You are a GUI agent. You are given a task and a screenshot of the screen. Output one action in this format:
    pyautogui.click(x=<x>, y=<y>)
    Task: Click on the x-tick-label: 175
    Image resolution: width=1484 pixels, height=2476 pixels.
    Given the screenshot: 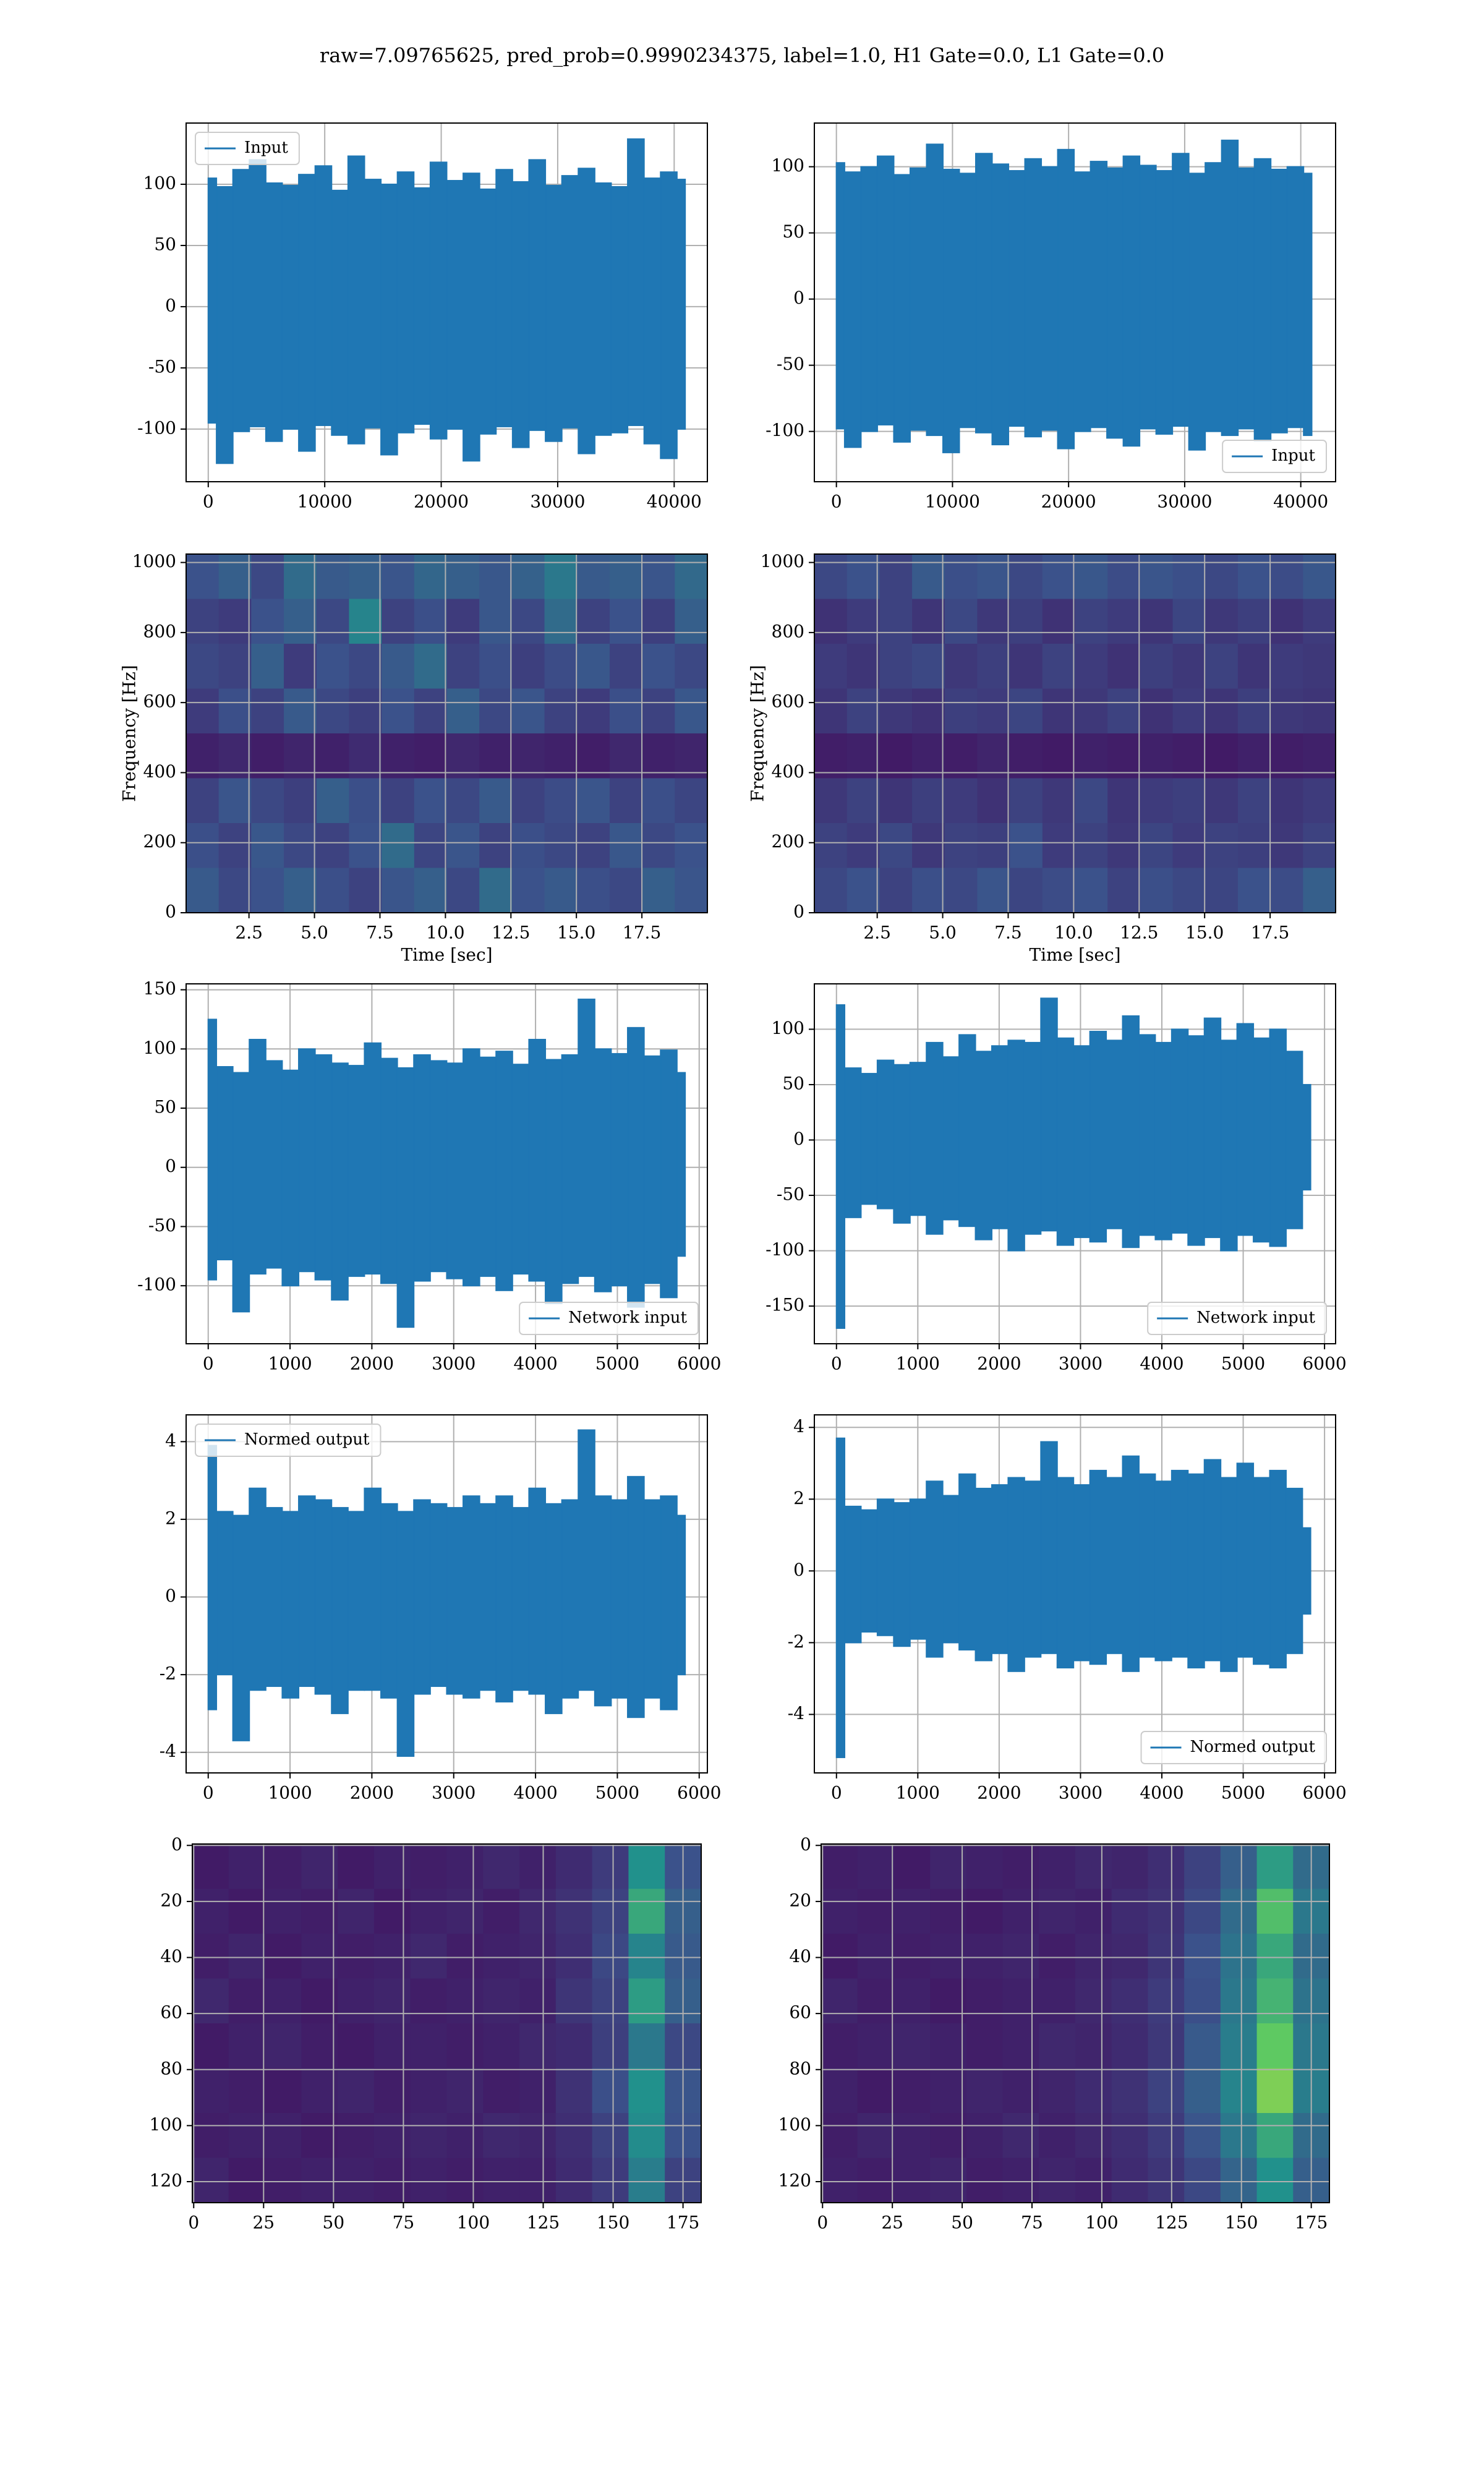 What is the action you would take?
    pyautogui.click(x=683, y=2223)
    